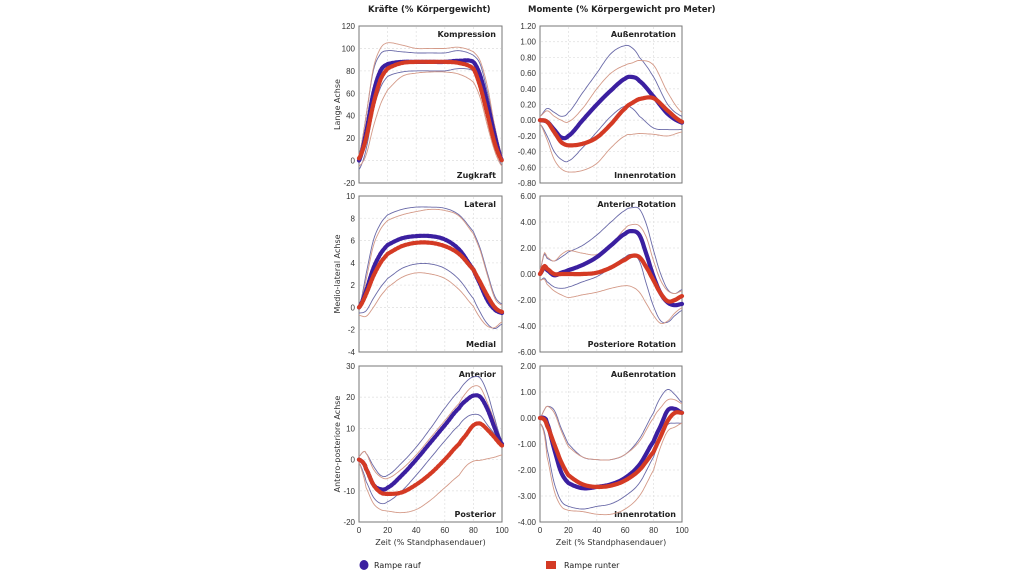  Describe the element at coordinates (416, 530) in the screenshot. I see `x-tick-label: 40` at that location.